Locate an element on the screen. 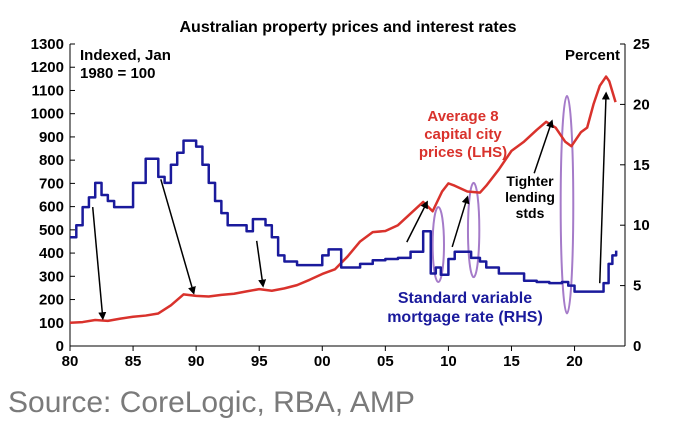 This screenshot has height=437, width=680. right-tick-label: 0 is located at coordinates (637, 346).